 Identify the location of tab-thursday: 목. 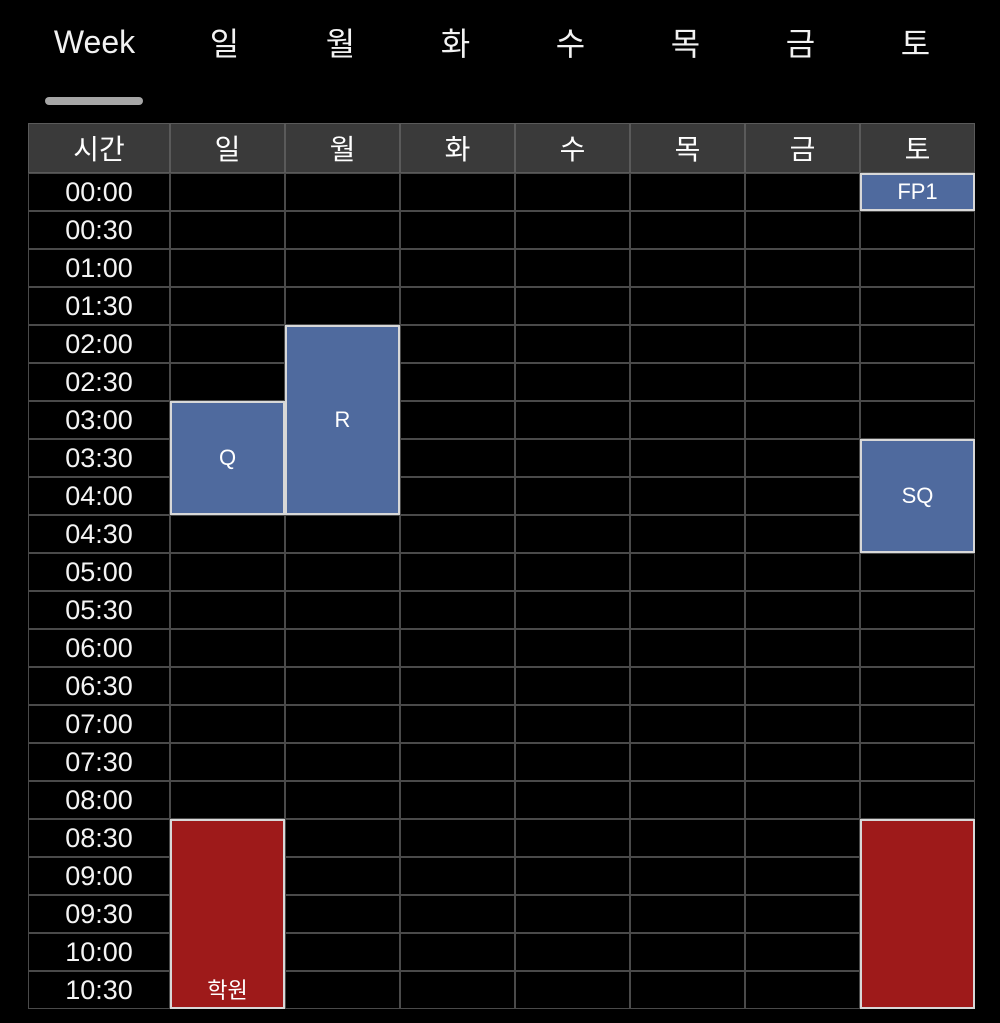
(685, 44).